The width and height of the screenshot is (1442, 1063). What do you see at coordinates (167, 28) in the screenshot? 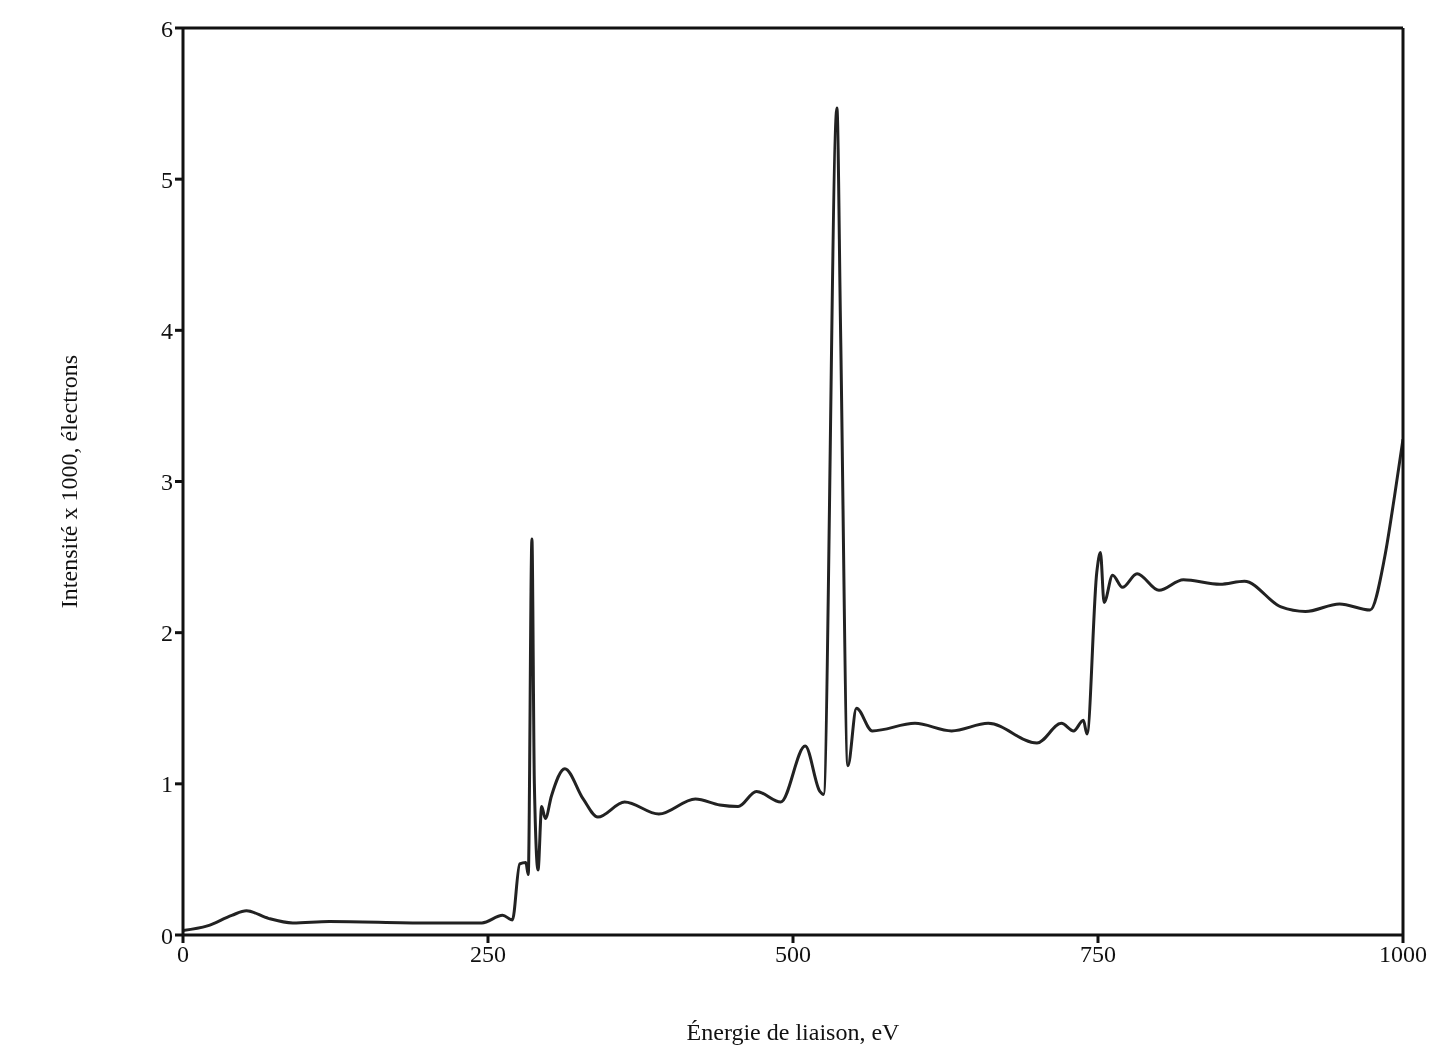
I see `y-tick-label: 6` at bounding box center [167, 28].